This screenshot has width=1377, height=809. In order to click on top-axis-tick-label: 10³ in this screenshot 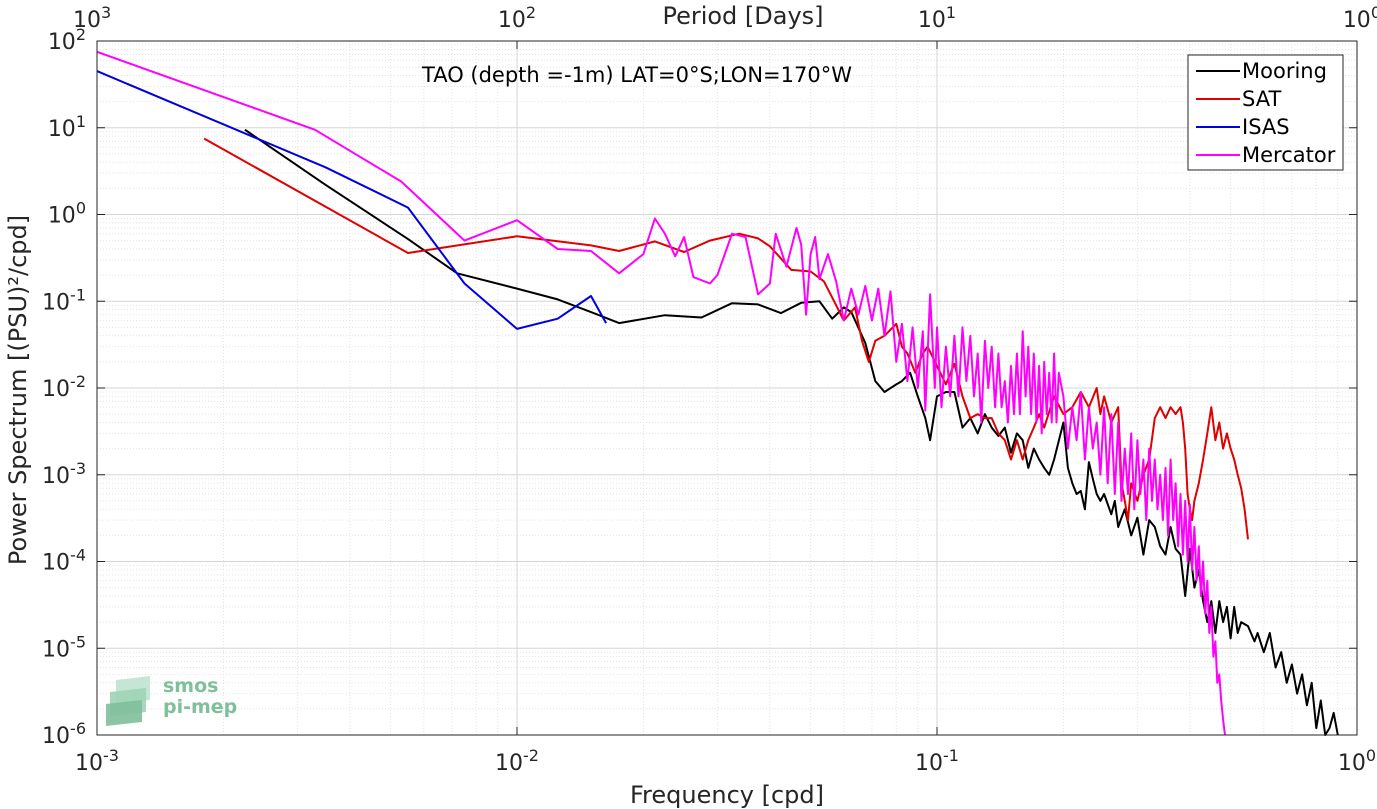, I will do `click(92, 18)`.